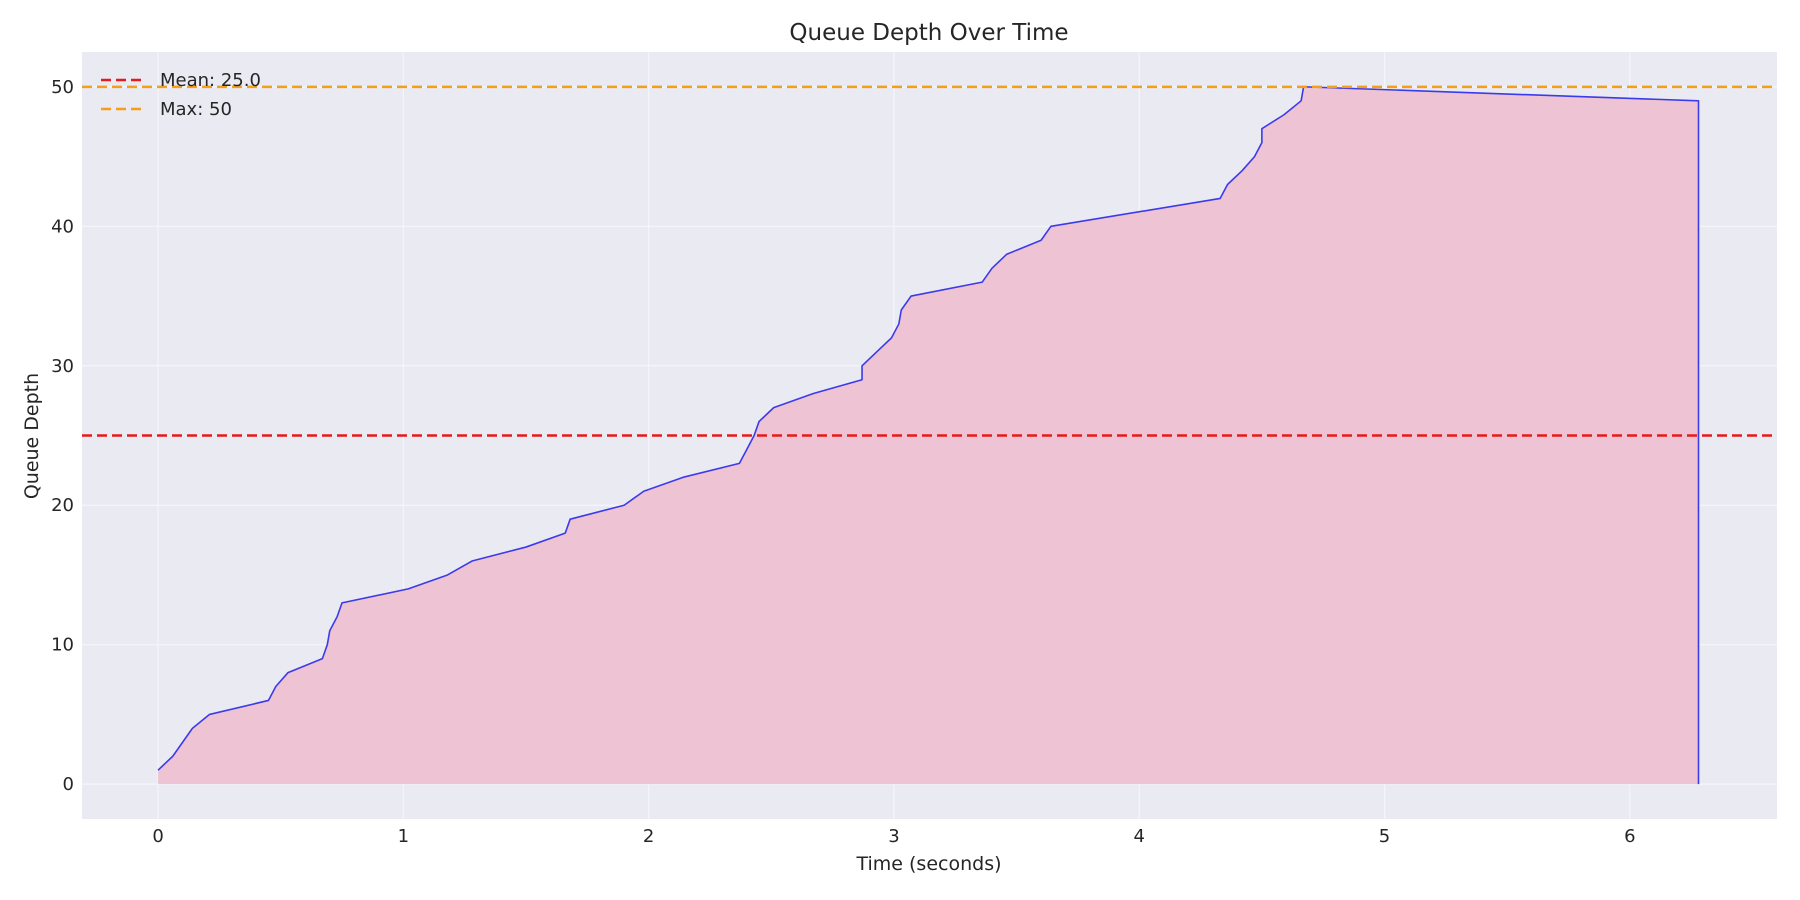 The height and width of the screenshot is (900, 1800). I want to click on x-tick-label: 2, so click(648, 836).